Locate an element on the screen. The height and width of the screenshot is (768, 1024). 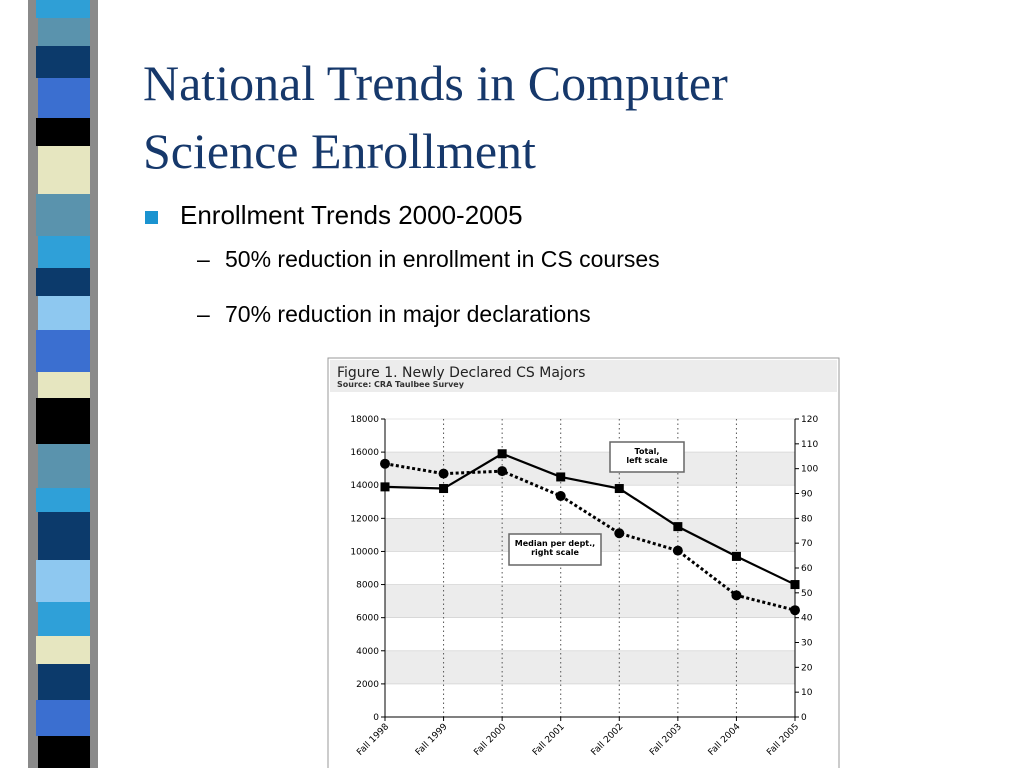
y-tick-label: 18000 is located at coordinates (364, 420).